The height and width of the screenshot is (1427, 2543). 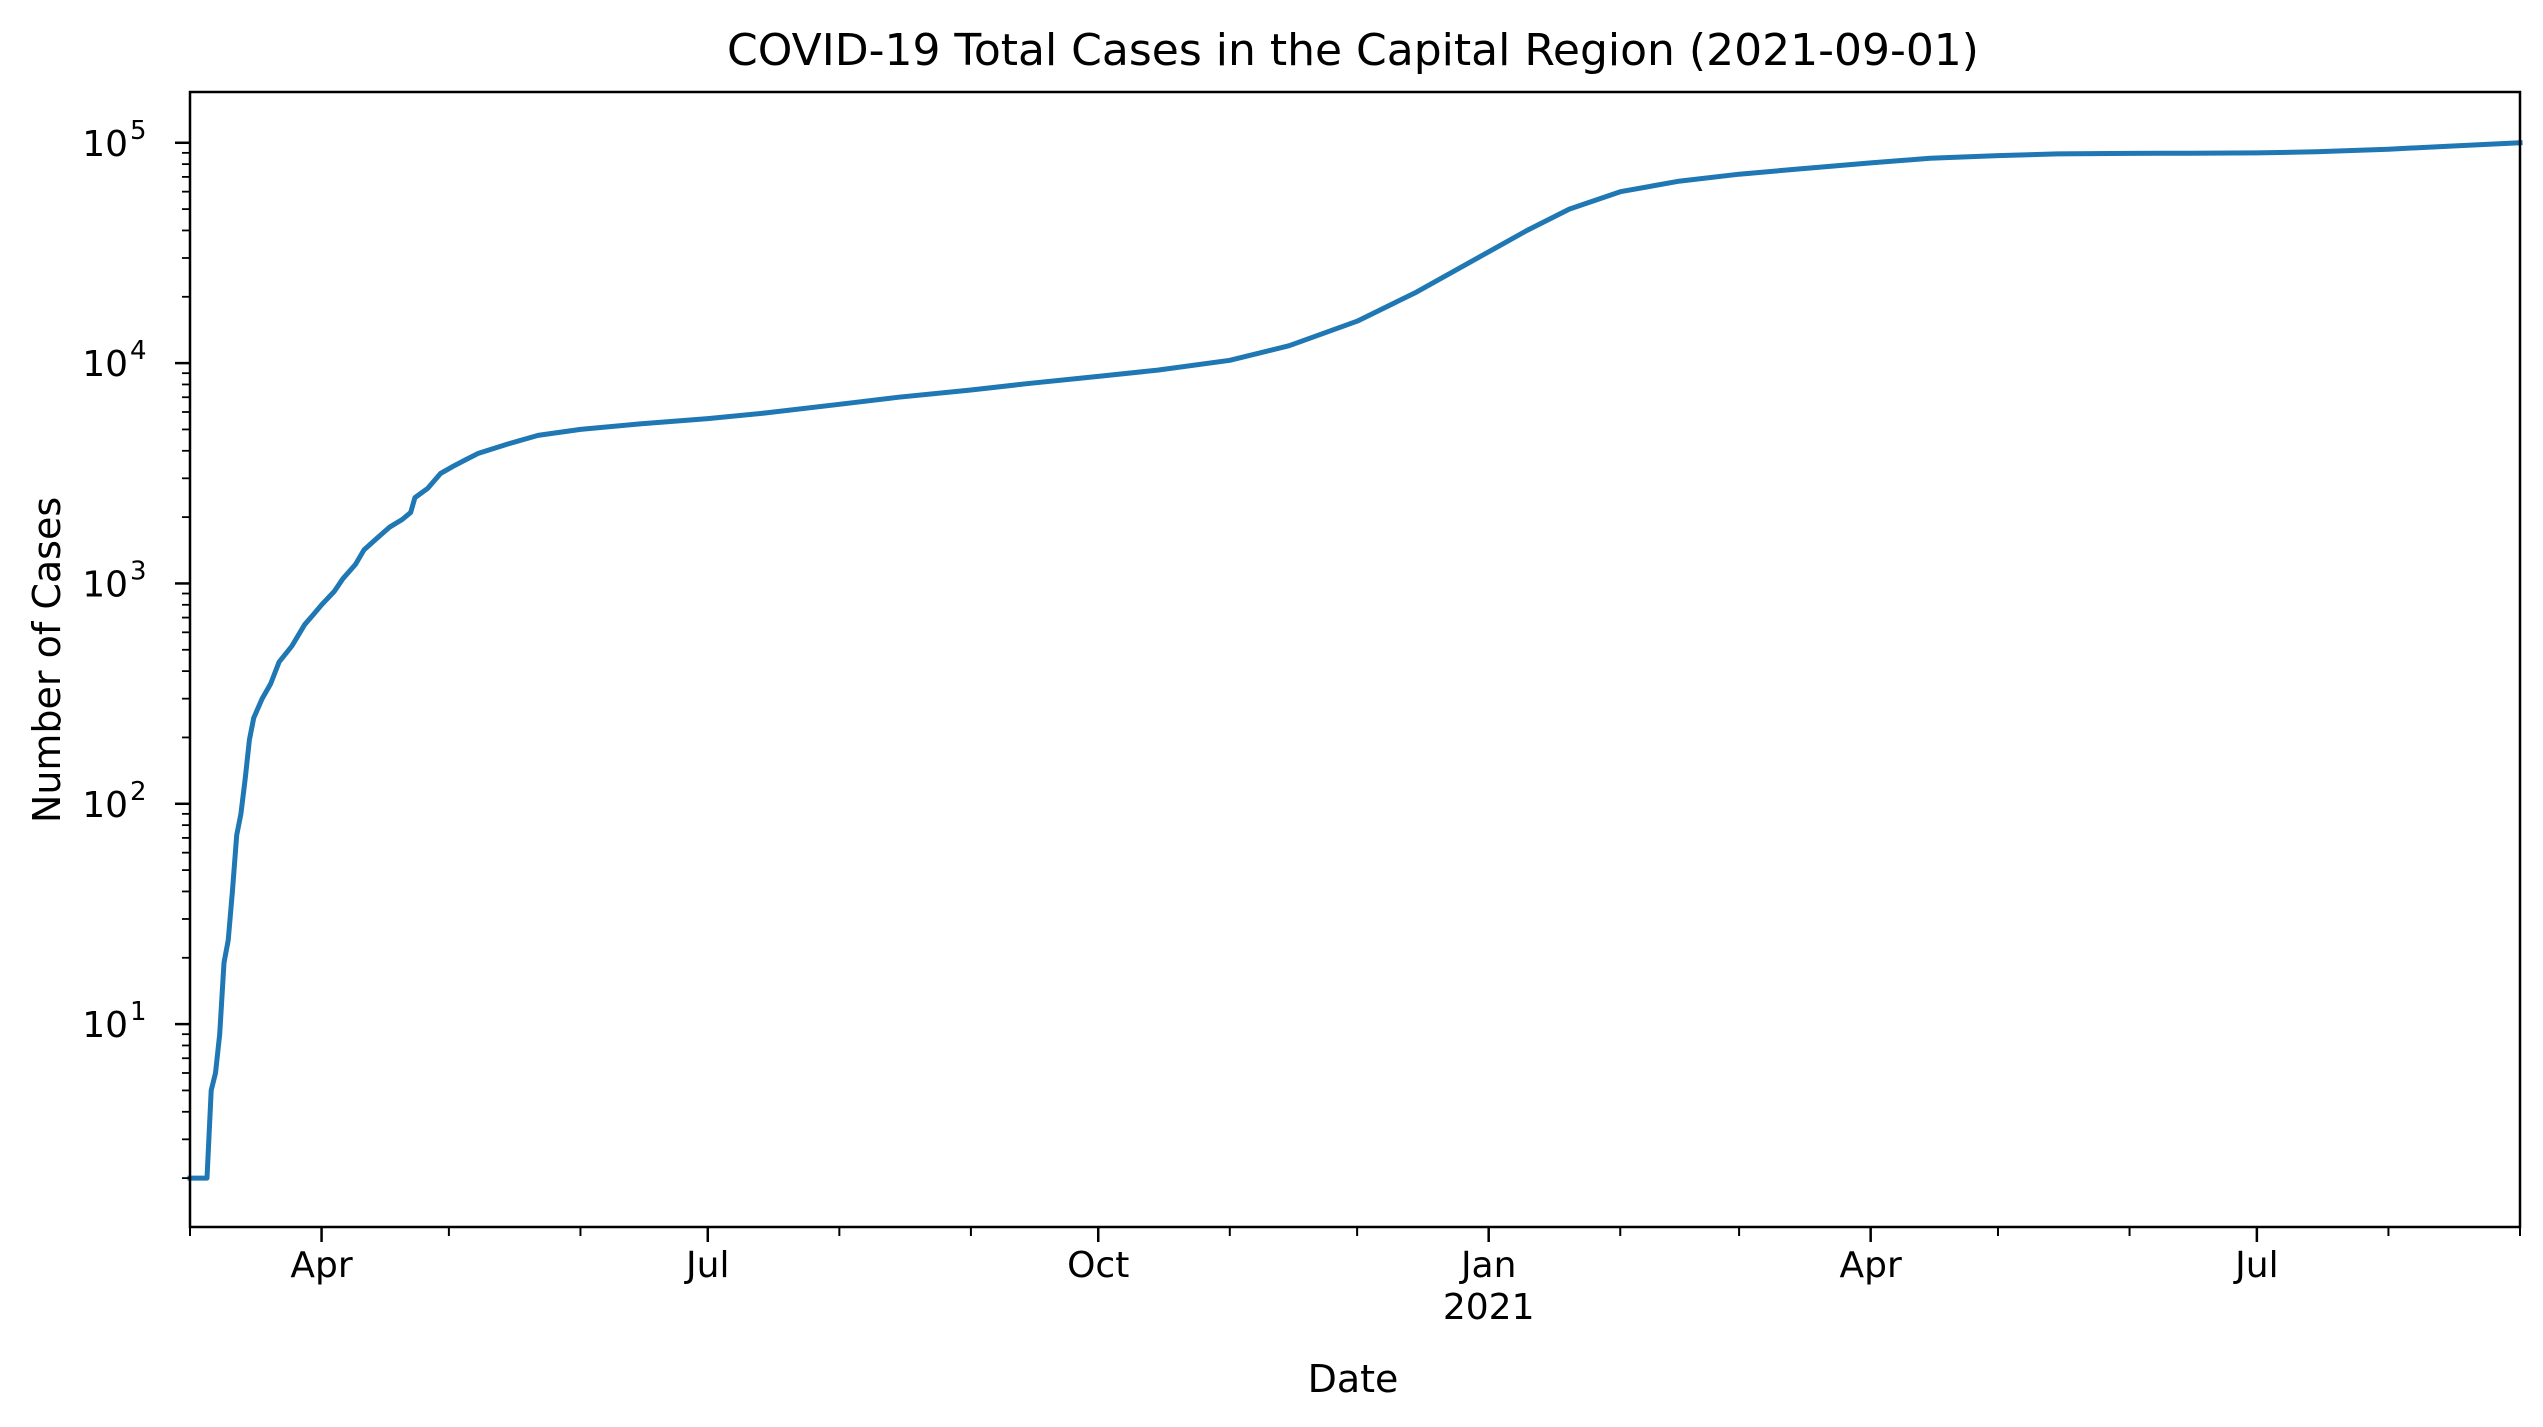 What do you see at coordinates (138, 571) in the screenshot?
I see `y-tick-exponent: 3` at bounding box center [138, 571].